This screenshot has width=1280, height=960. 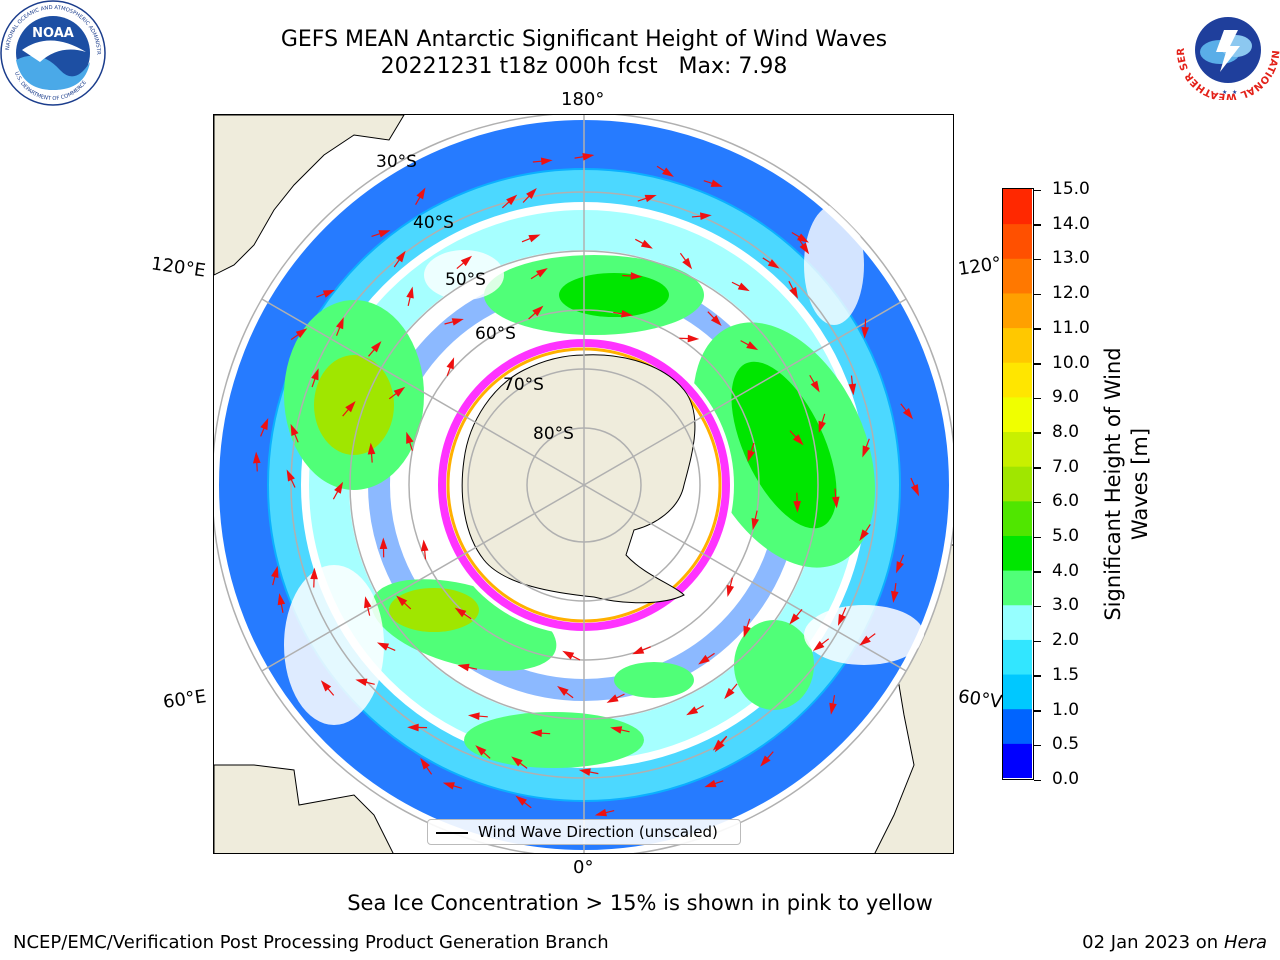 What do you see at coordinates (523, 385) in the screenshot?
I see `lat-label-70s: 70°S` at bounding box center [523, 385].